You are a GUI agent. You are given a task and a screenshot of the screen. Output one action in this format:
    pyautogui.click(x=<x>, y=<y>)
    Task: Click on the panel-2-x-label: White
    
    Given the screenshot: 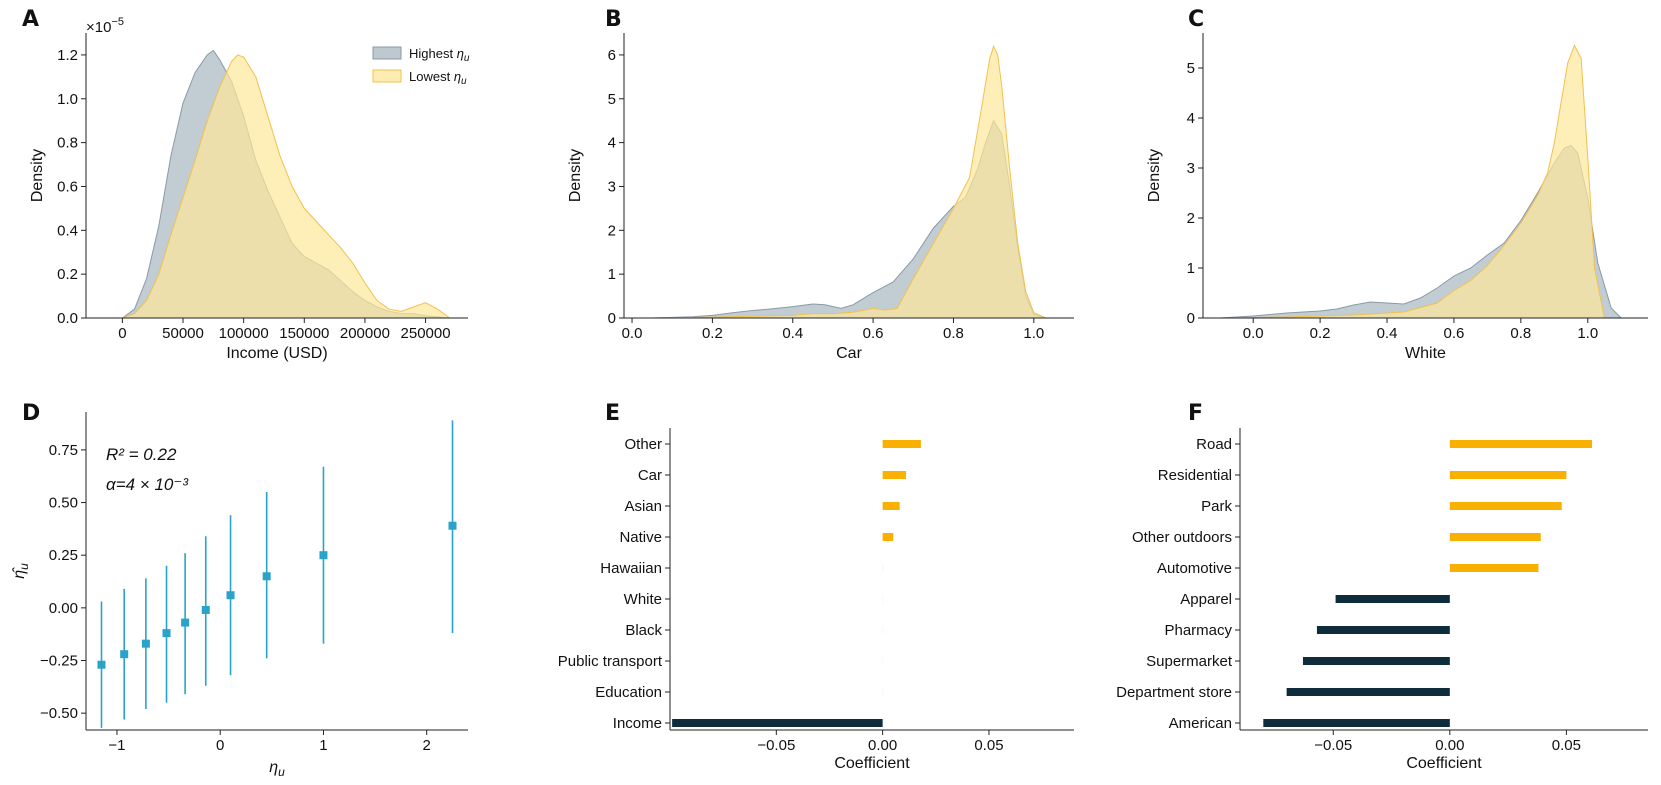 What is the action you would take?
    pyautogui.click(x=1425, y=353)
    